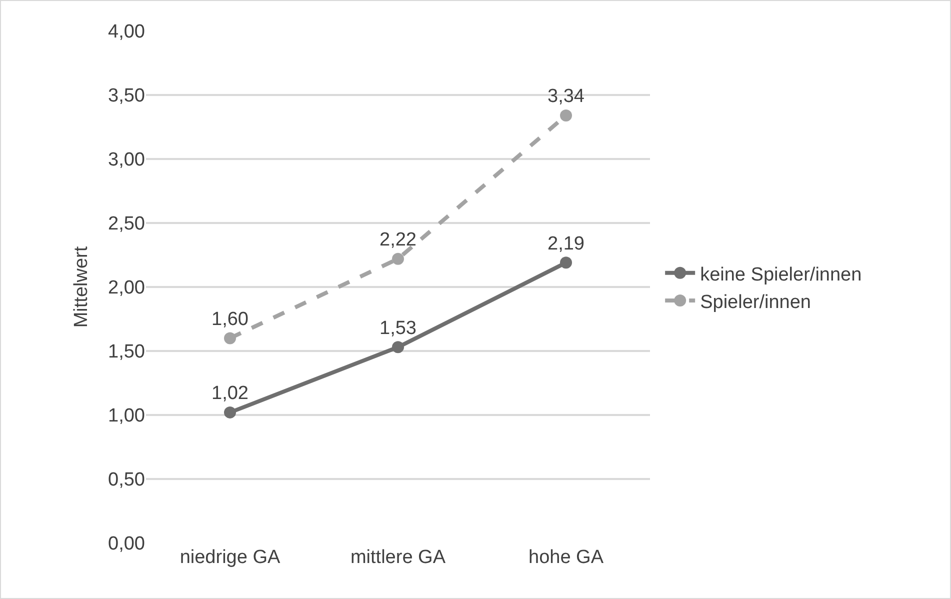  I want to click on data-label: 2,22, so click(398, 240).